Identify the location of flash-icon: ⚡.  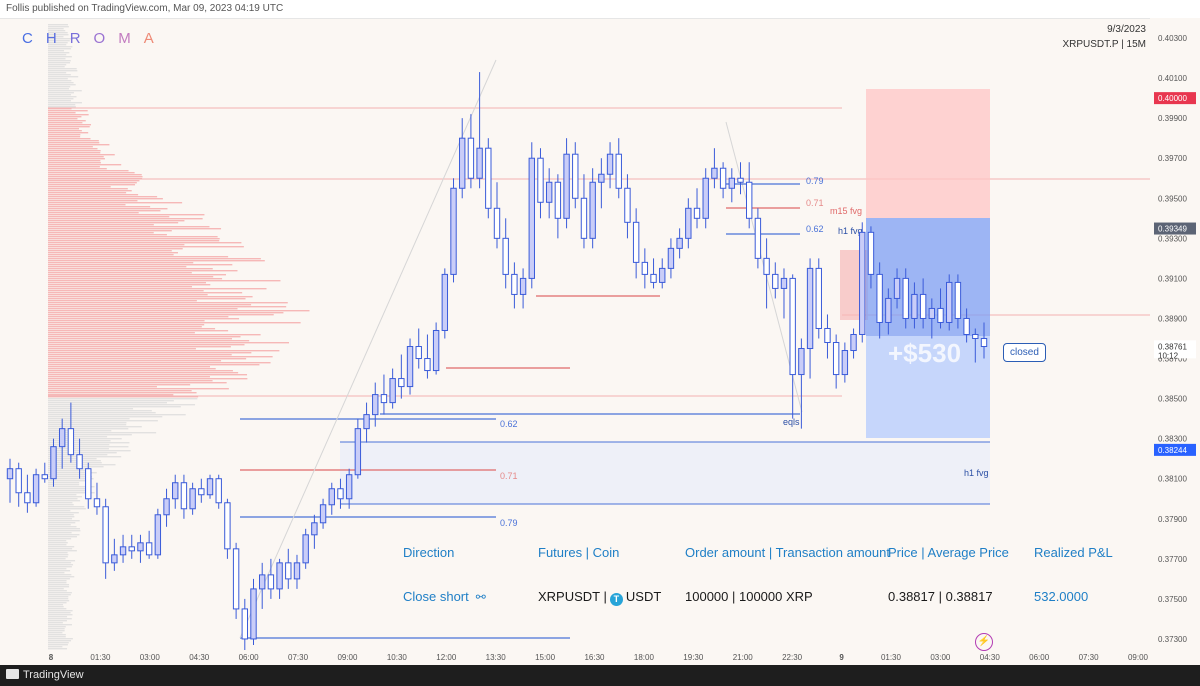
(984, 642).